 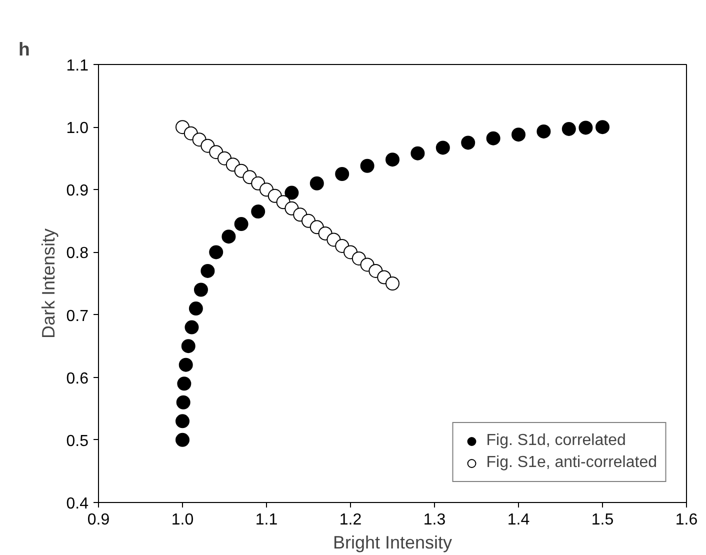 What do you see at coordinates (77, 66) in the screenshot?
I see `y-tick-label: 1.1` at bounding box center [77, 66].